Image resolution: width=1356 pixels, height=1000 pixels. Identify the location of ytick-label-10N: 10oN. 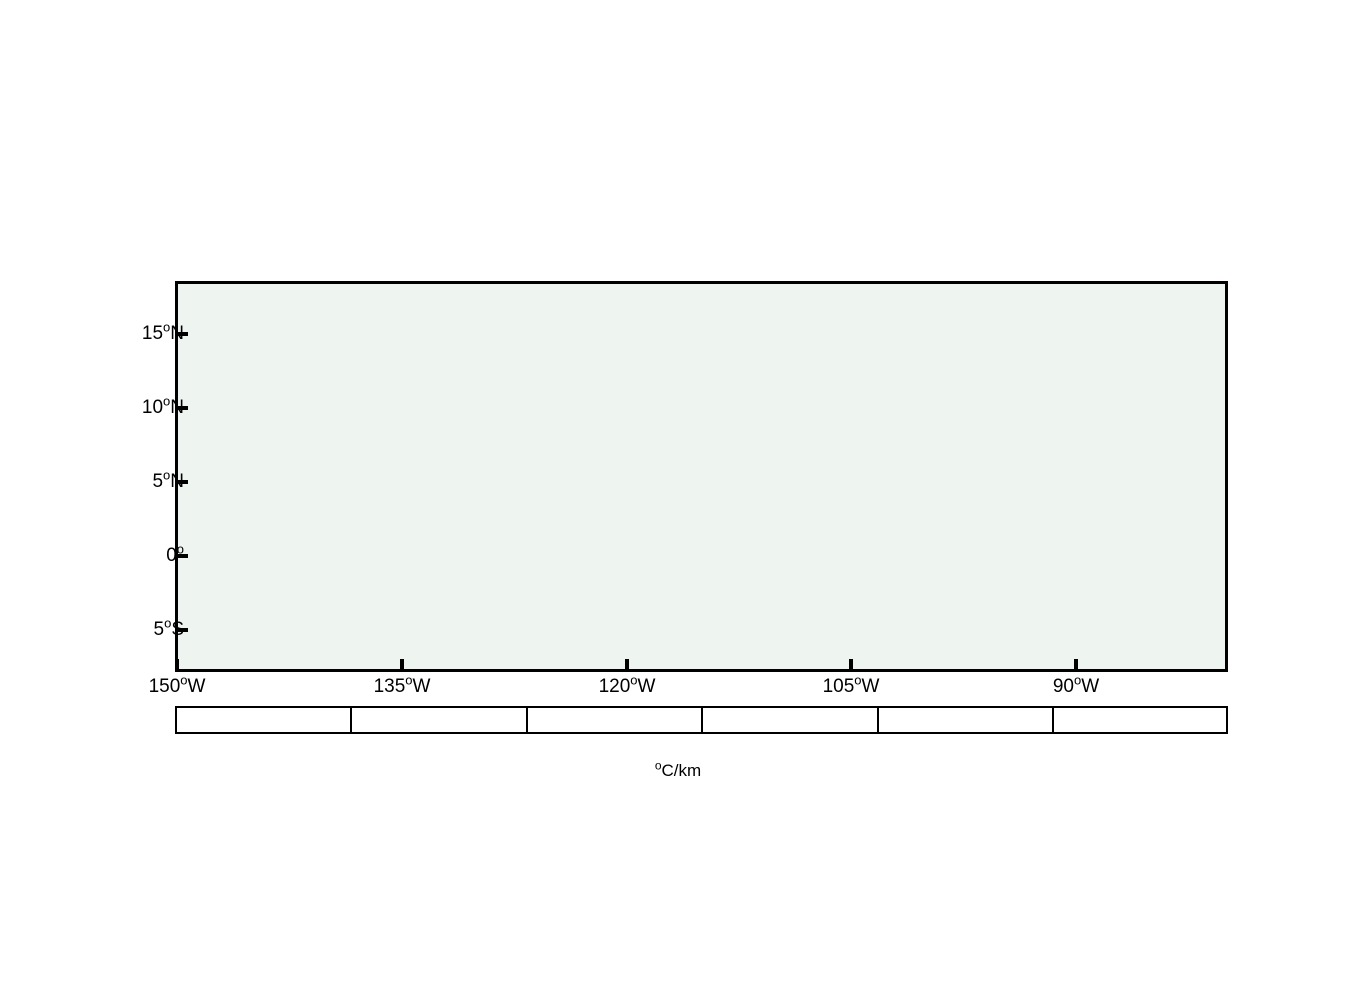
(162, 405).